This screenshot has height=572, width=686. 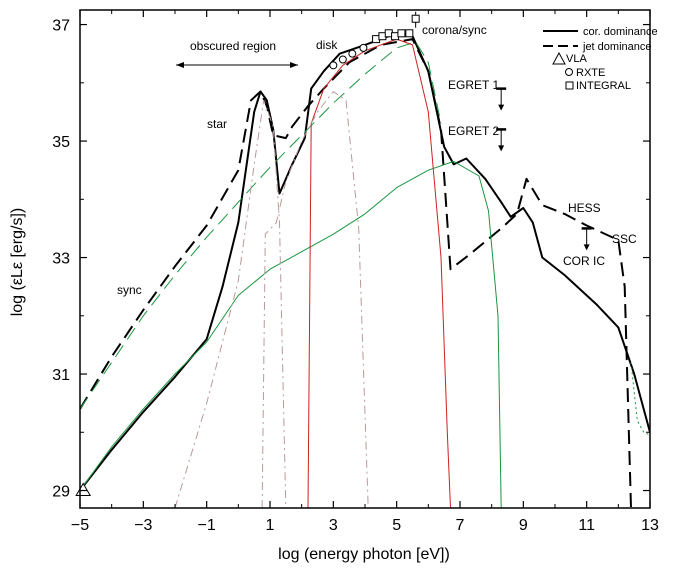 What do you see at coordinates (80, 525) in the screenshot?
I see `x-tick-label: −5` at bounding box center [80, 525].